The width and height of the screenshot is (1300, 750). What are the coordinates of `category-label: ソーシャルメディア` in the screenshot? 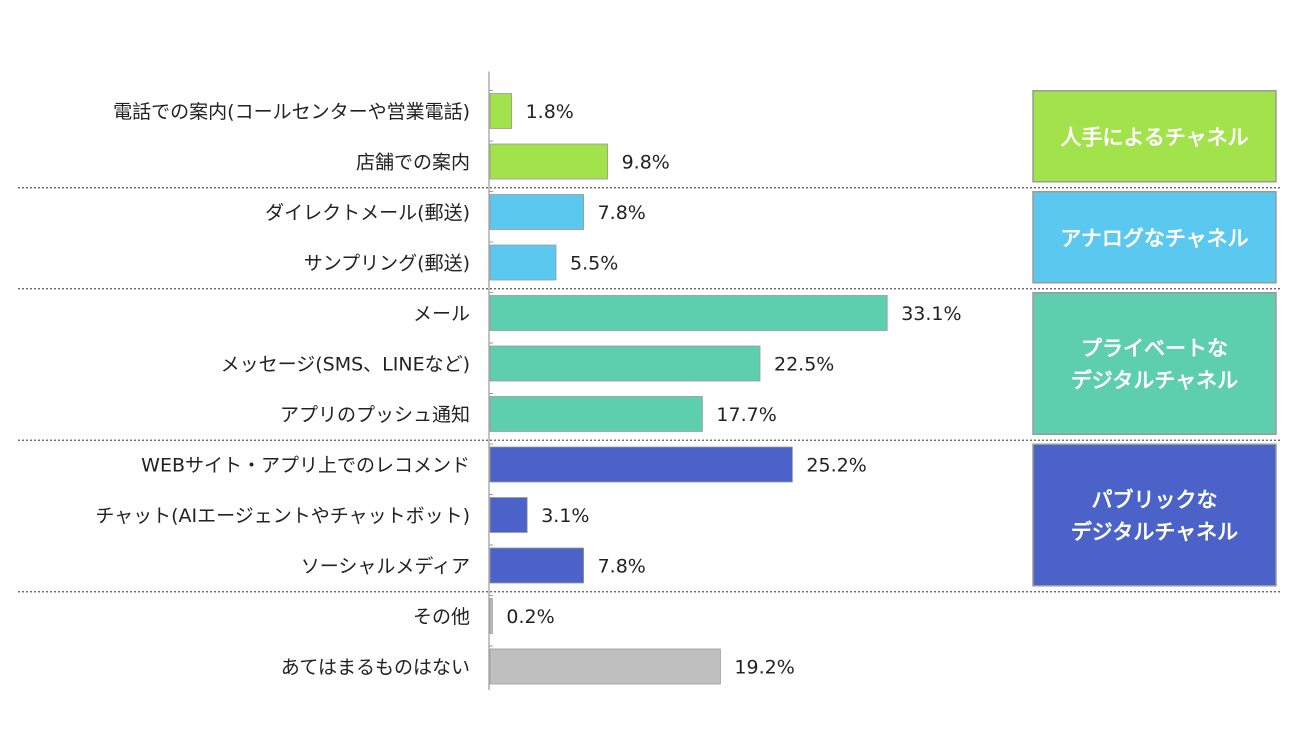 It's located at (385, 567).